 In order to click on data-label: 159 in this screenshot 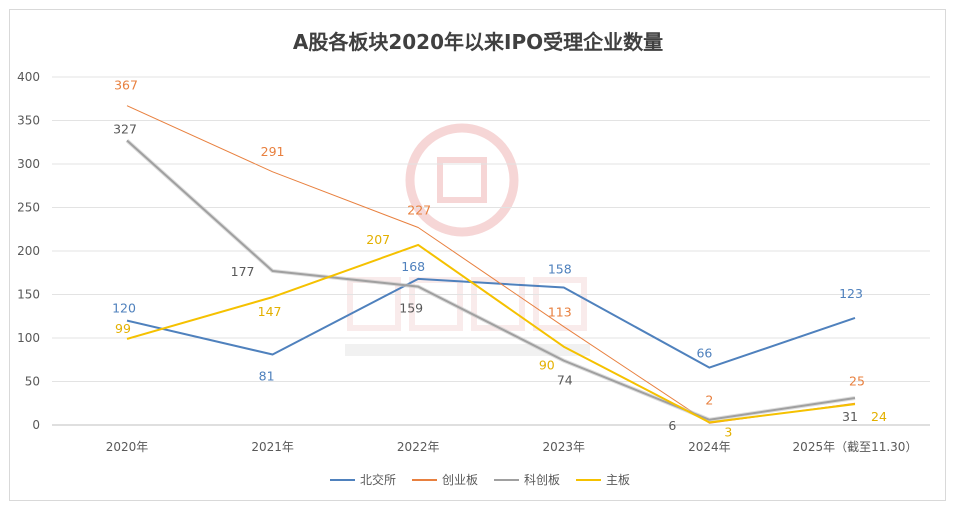, I will do `click(411, 308)`.